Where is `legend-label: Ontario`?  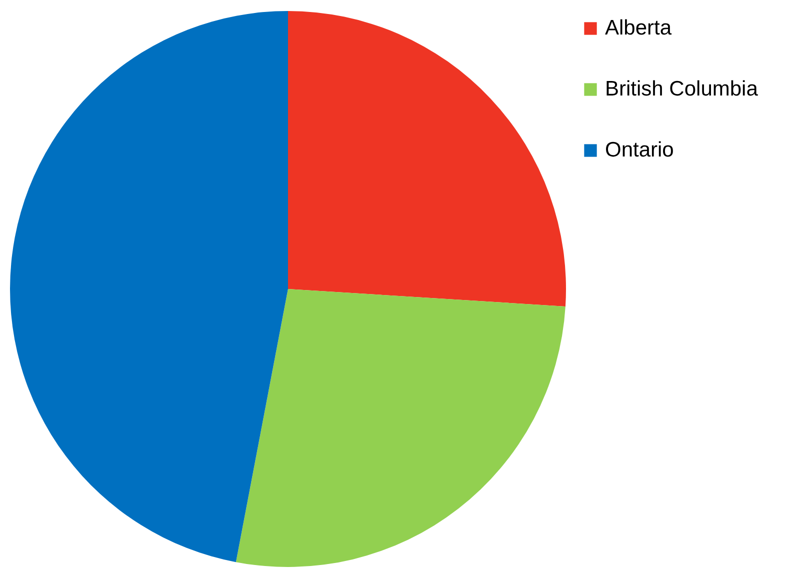
legend-label: Ontario is located at coordinates (639, 150).